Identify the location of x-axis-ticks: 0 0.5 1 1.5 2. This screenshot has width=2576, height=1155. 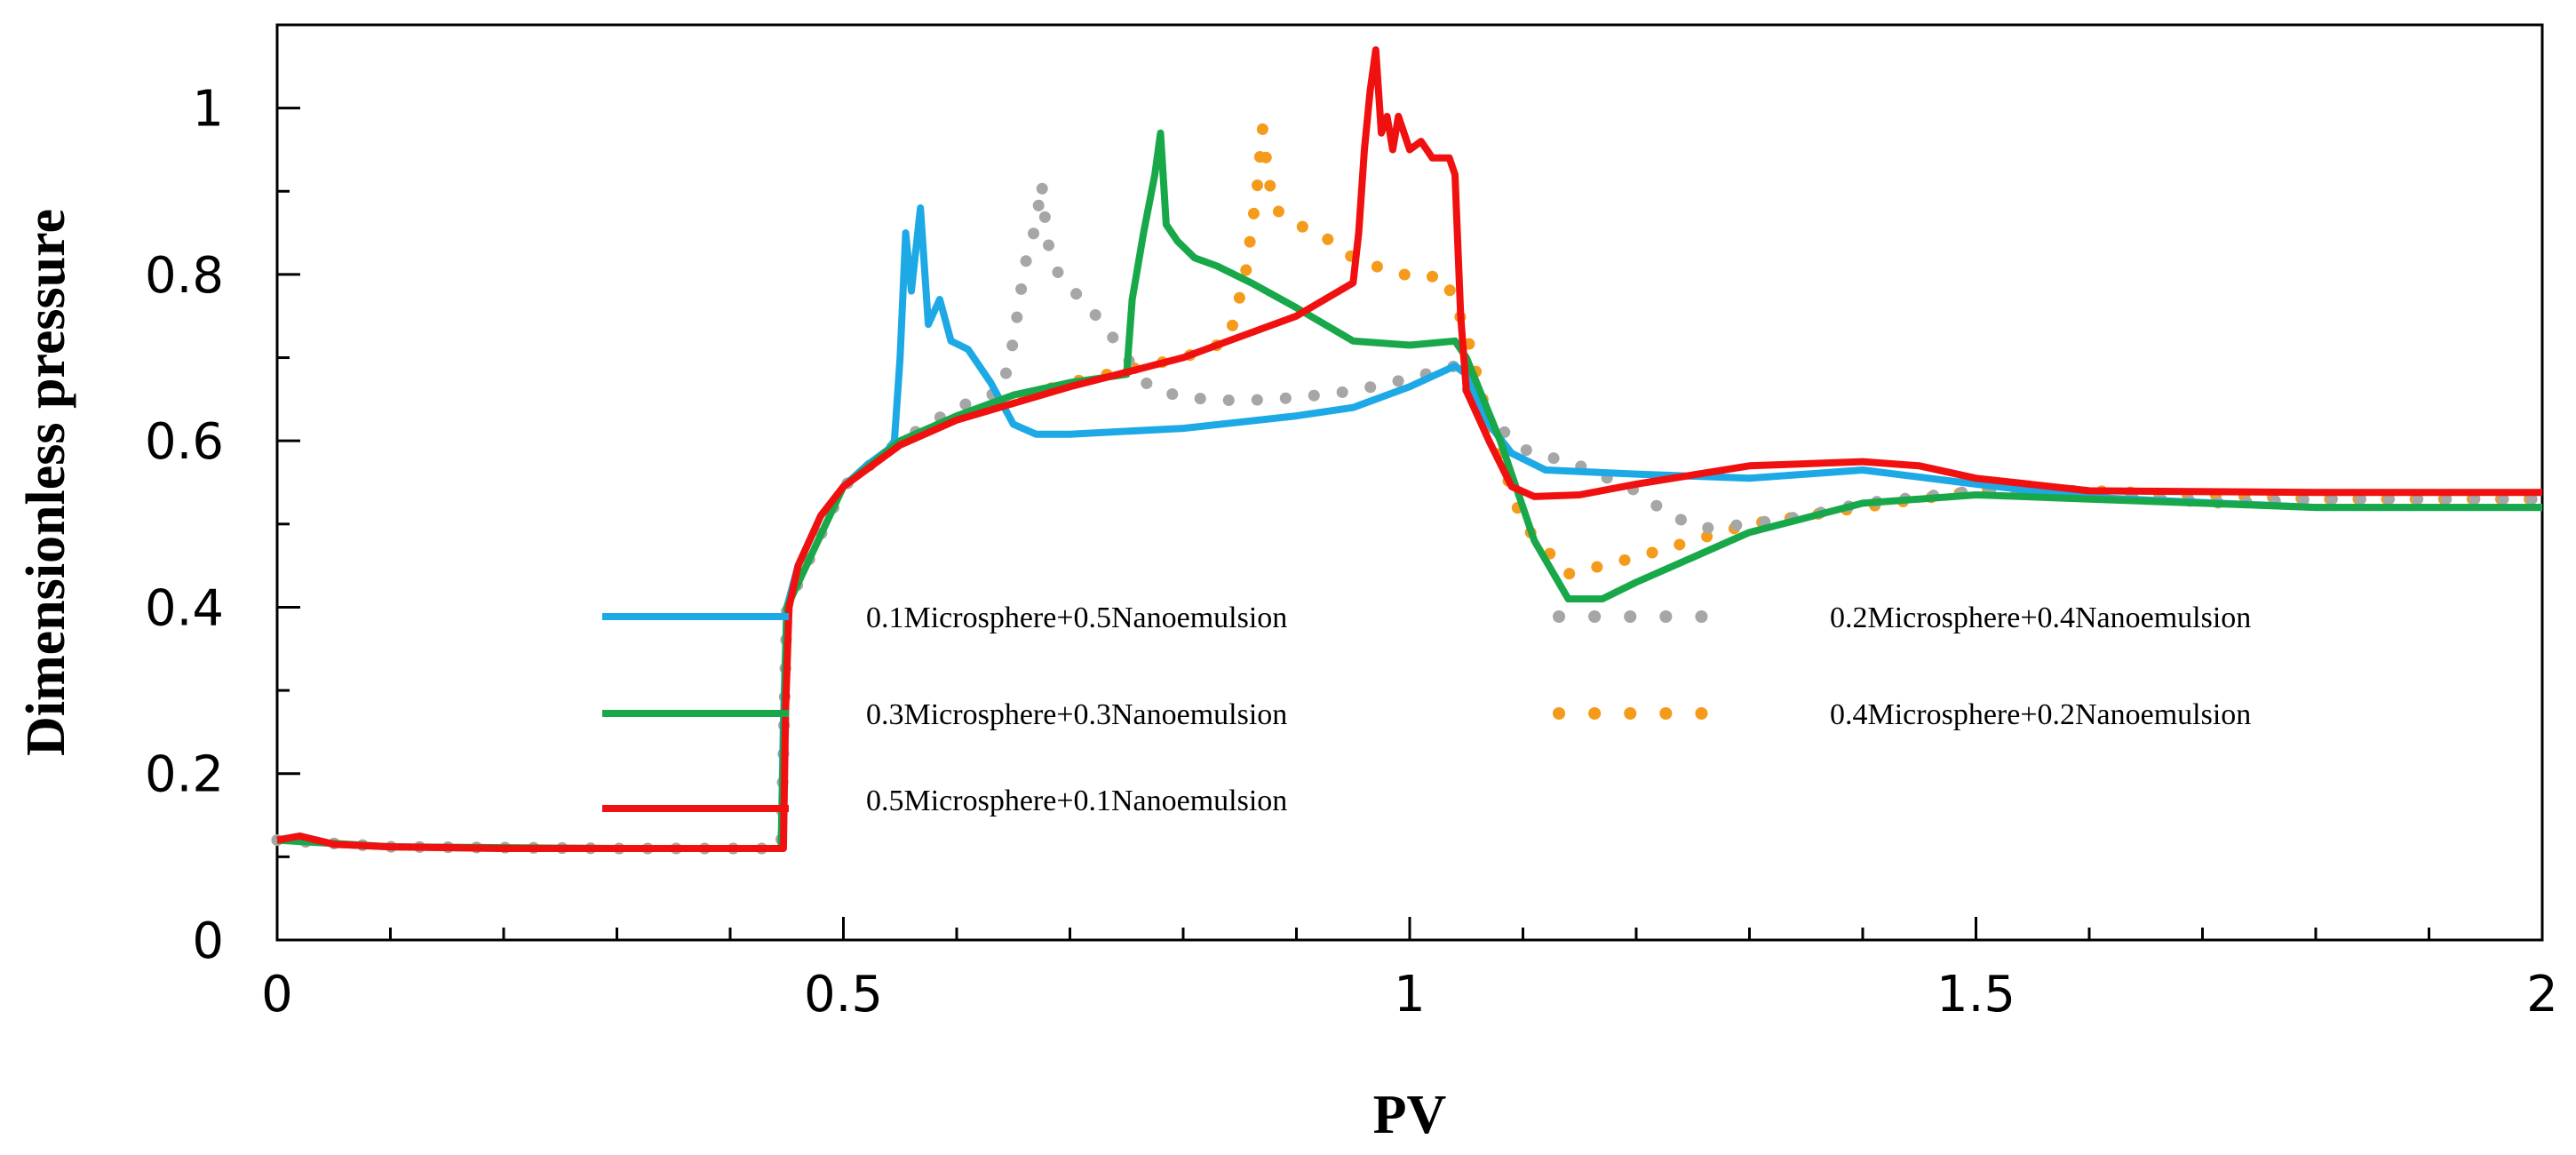
(1409, 970).